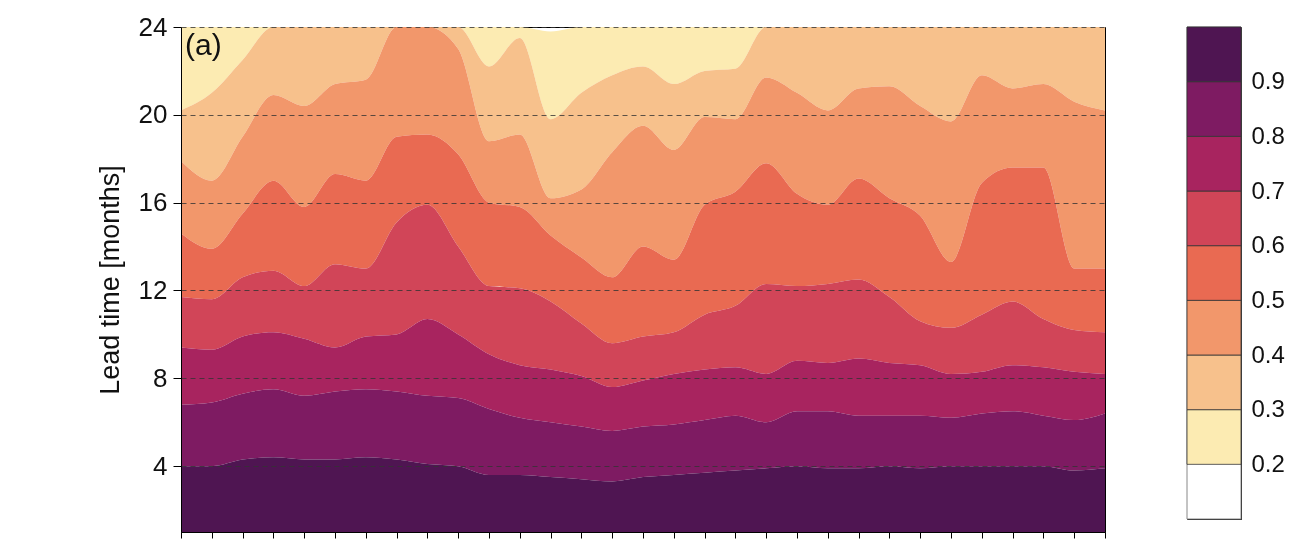 The width and height of the screenshot is (1314, 549). What do you see at coordinates (1268, 463) in the screenshot?
I see `color-bar-label: 0.2` at bounding box center [1268, 463].